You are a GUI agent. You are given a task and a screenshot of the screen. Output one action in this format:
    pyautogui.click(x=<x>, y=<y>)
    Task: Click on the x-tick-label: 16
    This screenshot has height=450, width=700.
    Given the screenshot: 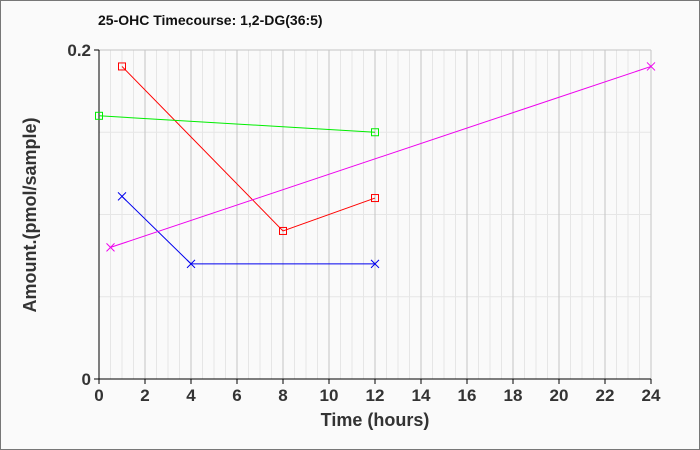 What is the action you would take?
    pyautogui.click(x=467, y=395)
    